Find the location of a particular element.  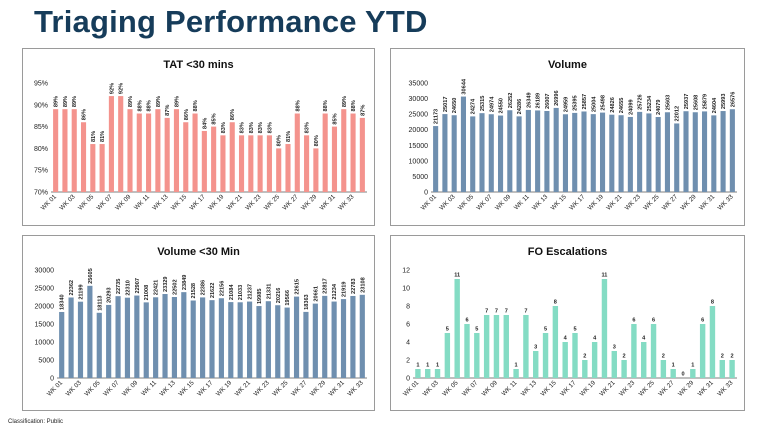

data-label: 83% is located at coordinates (224, 127).